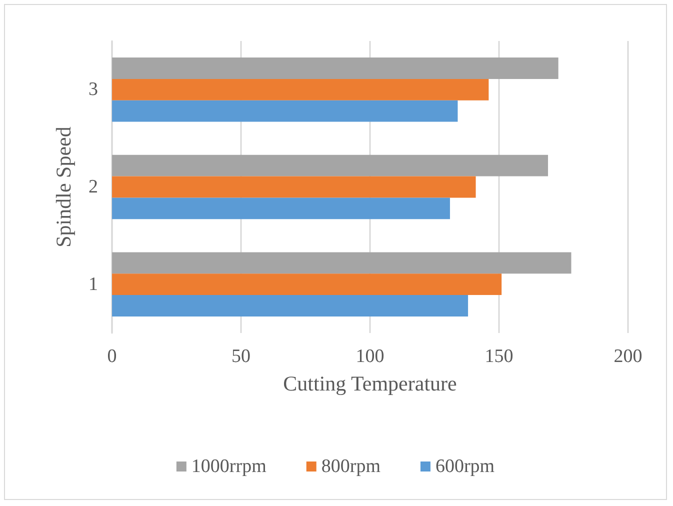 The image size is (673, 506). Describe the element at coordinates (465, 466) in the screenshot. I see `legend-label: 600rpm` at that location.